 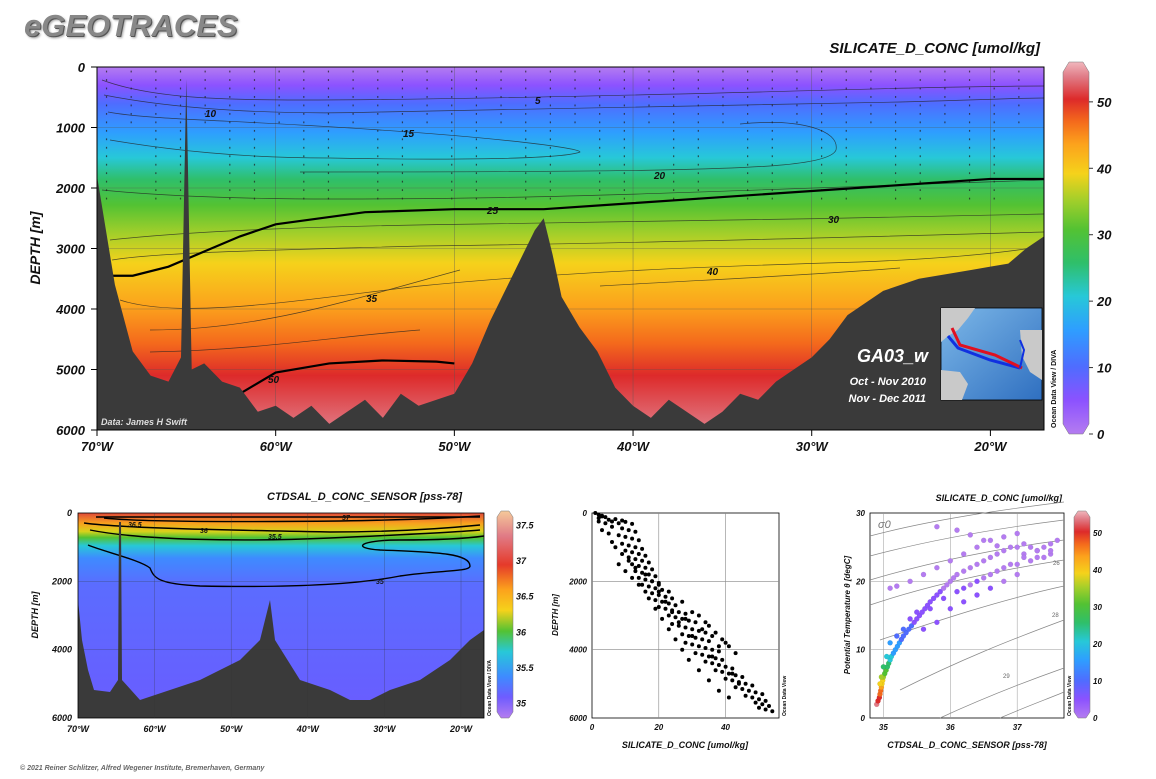 What do you see at coordinates (1031, 355) in the screenshot?
I see `map-land-africa` at bounding box center [1031, 355].